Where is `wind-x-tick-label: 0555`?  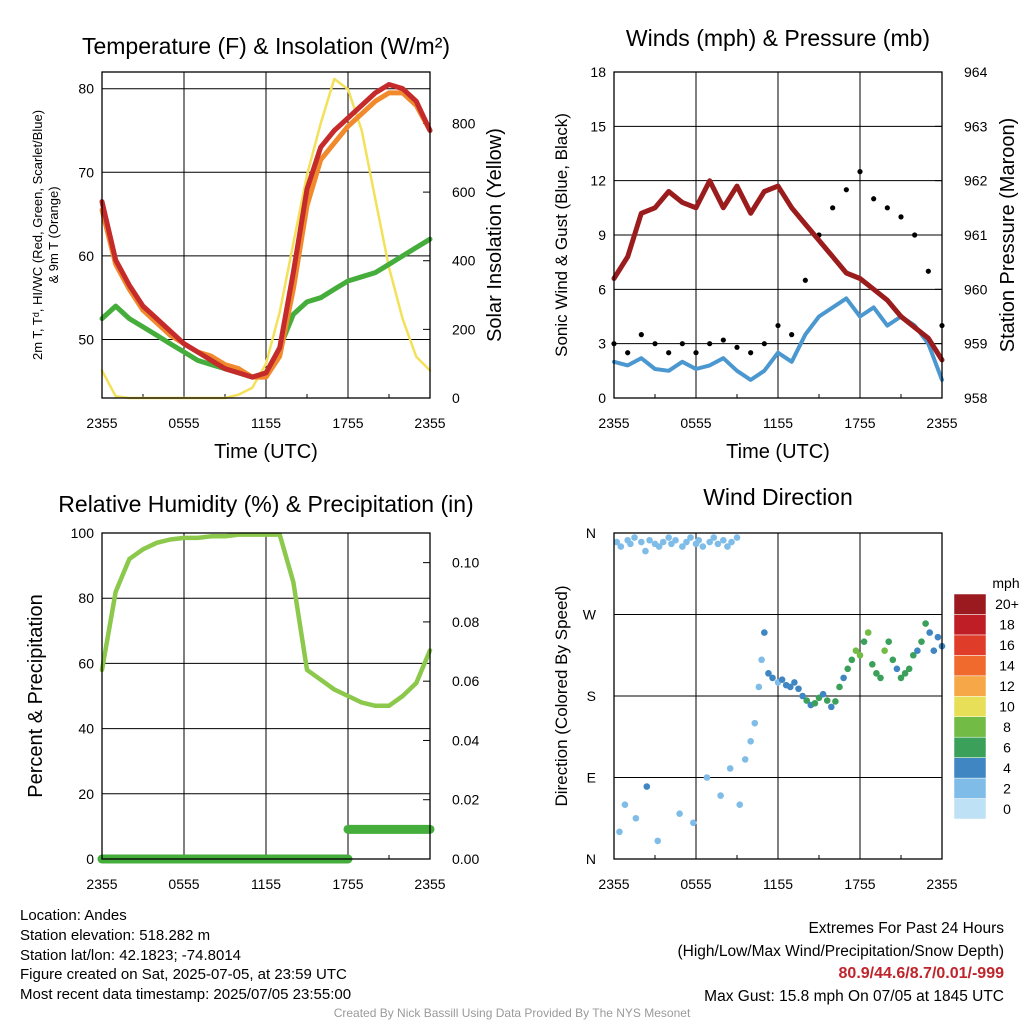
wind-x-tick-label: 0555 is located at coordinates (695, 423).